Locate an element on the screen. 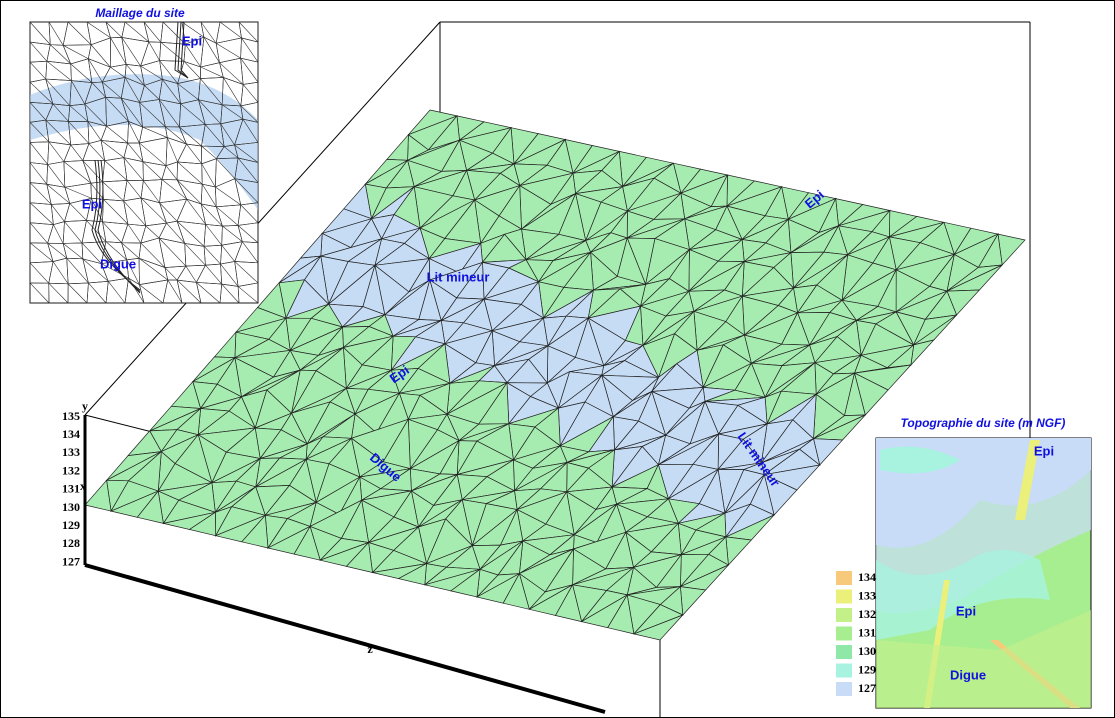 The width and height of the screenshot is (1115, 718). groyne-line is located at coordinates (183, 50).